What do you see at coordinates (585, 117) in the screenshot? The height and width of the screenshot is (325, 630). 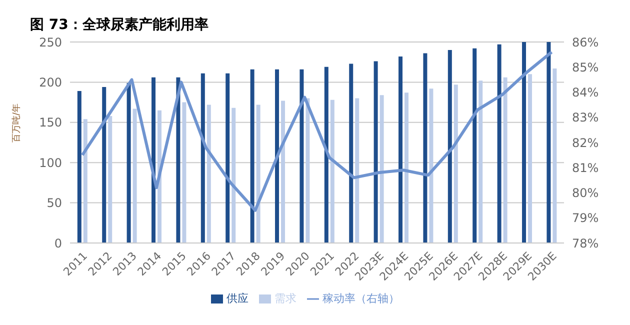 I see `y2-tick-label: 83%` at bounding box center [585, 117].